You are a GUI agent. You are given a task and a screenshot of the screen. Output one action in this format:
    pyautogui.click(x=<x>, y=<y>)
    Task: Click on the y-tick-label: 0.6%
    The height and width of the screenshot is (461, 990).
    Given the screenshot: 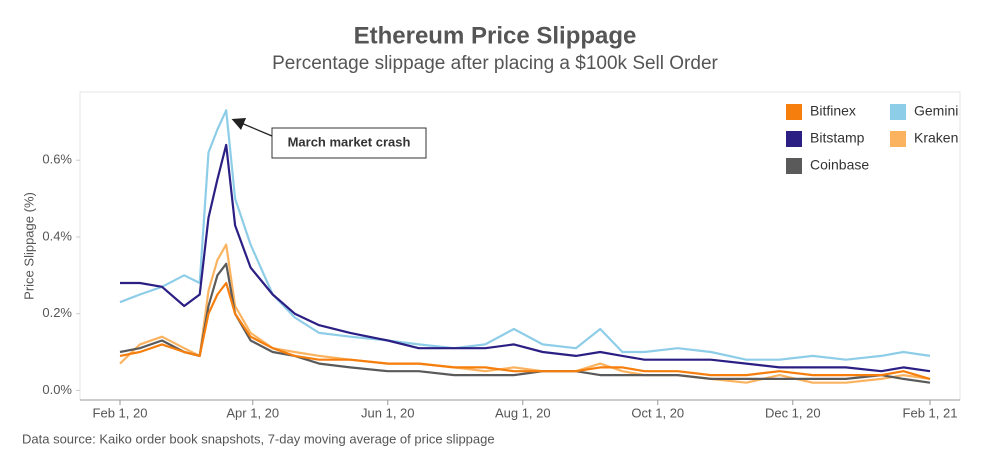 What is the action you would take?
    pyautogui.click(x=57, y=159)
    